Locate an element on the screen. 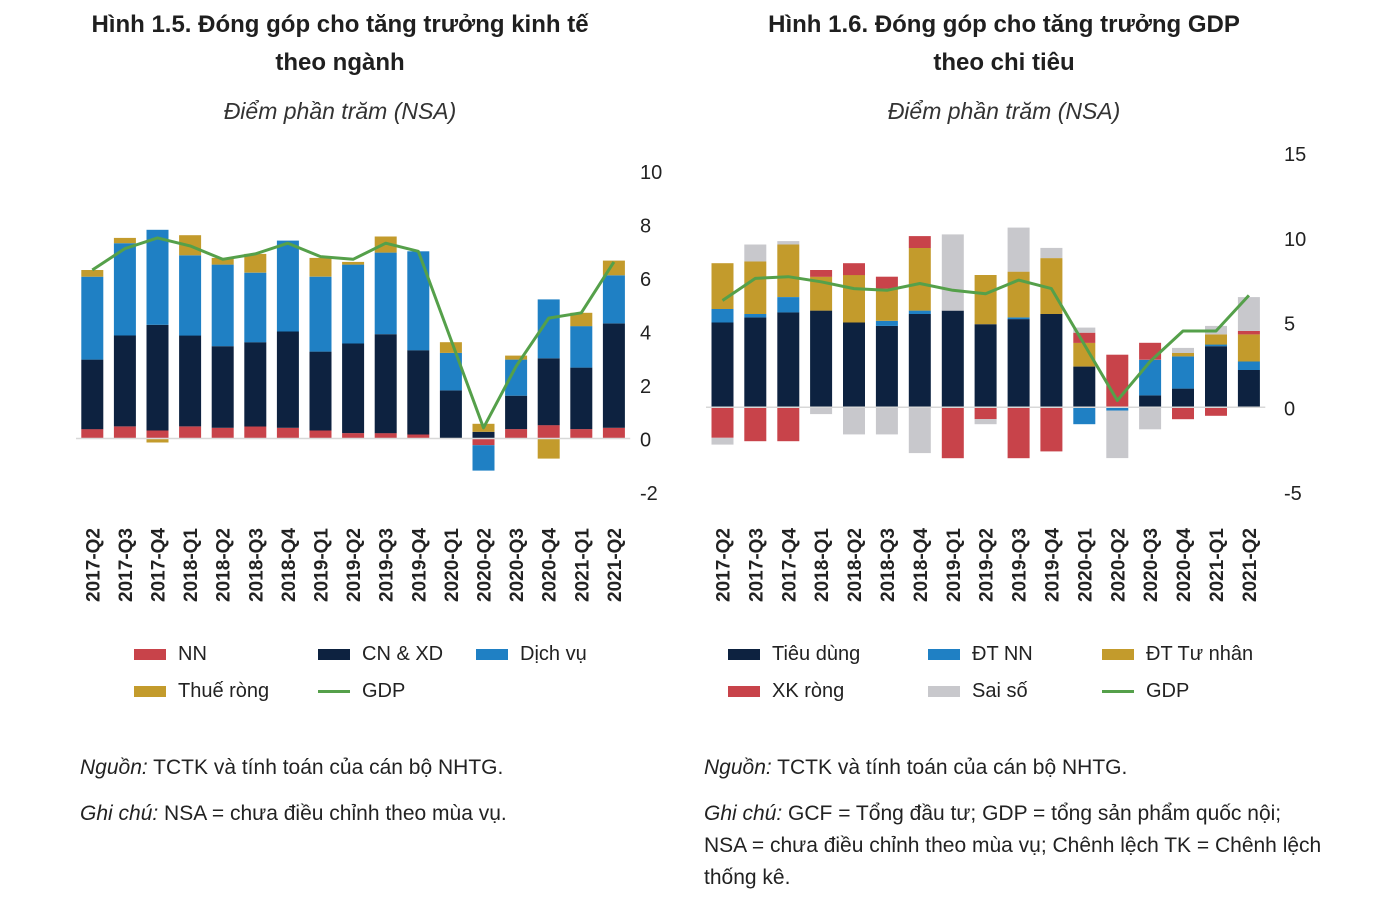 The width and height of the screenshot is (1374, 912). bar-segment--t-nn-2020-q4 is located at coordinates (1183, 372).